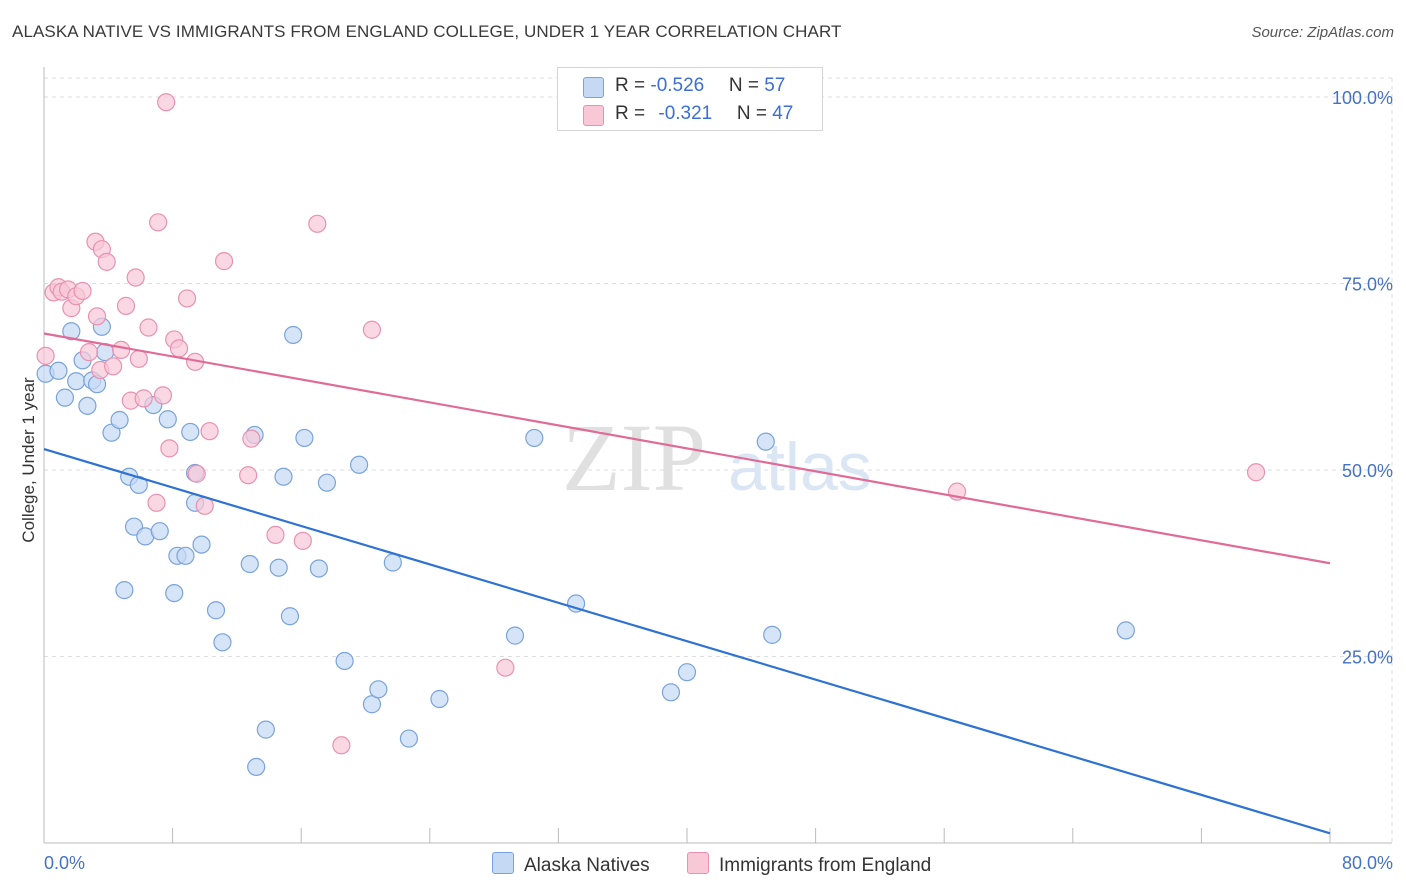  What do you see at coordinates (64, 863) in the screenshot?
I see `x-tick-label-min: 0.0%` at bounding box center [64, 863].